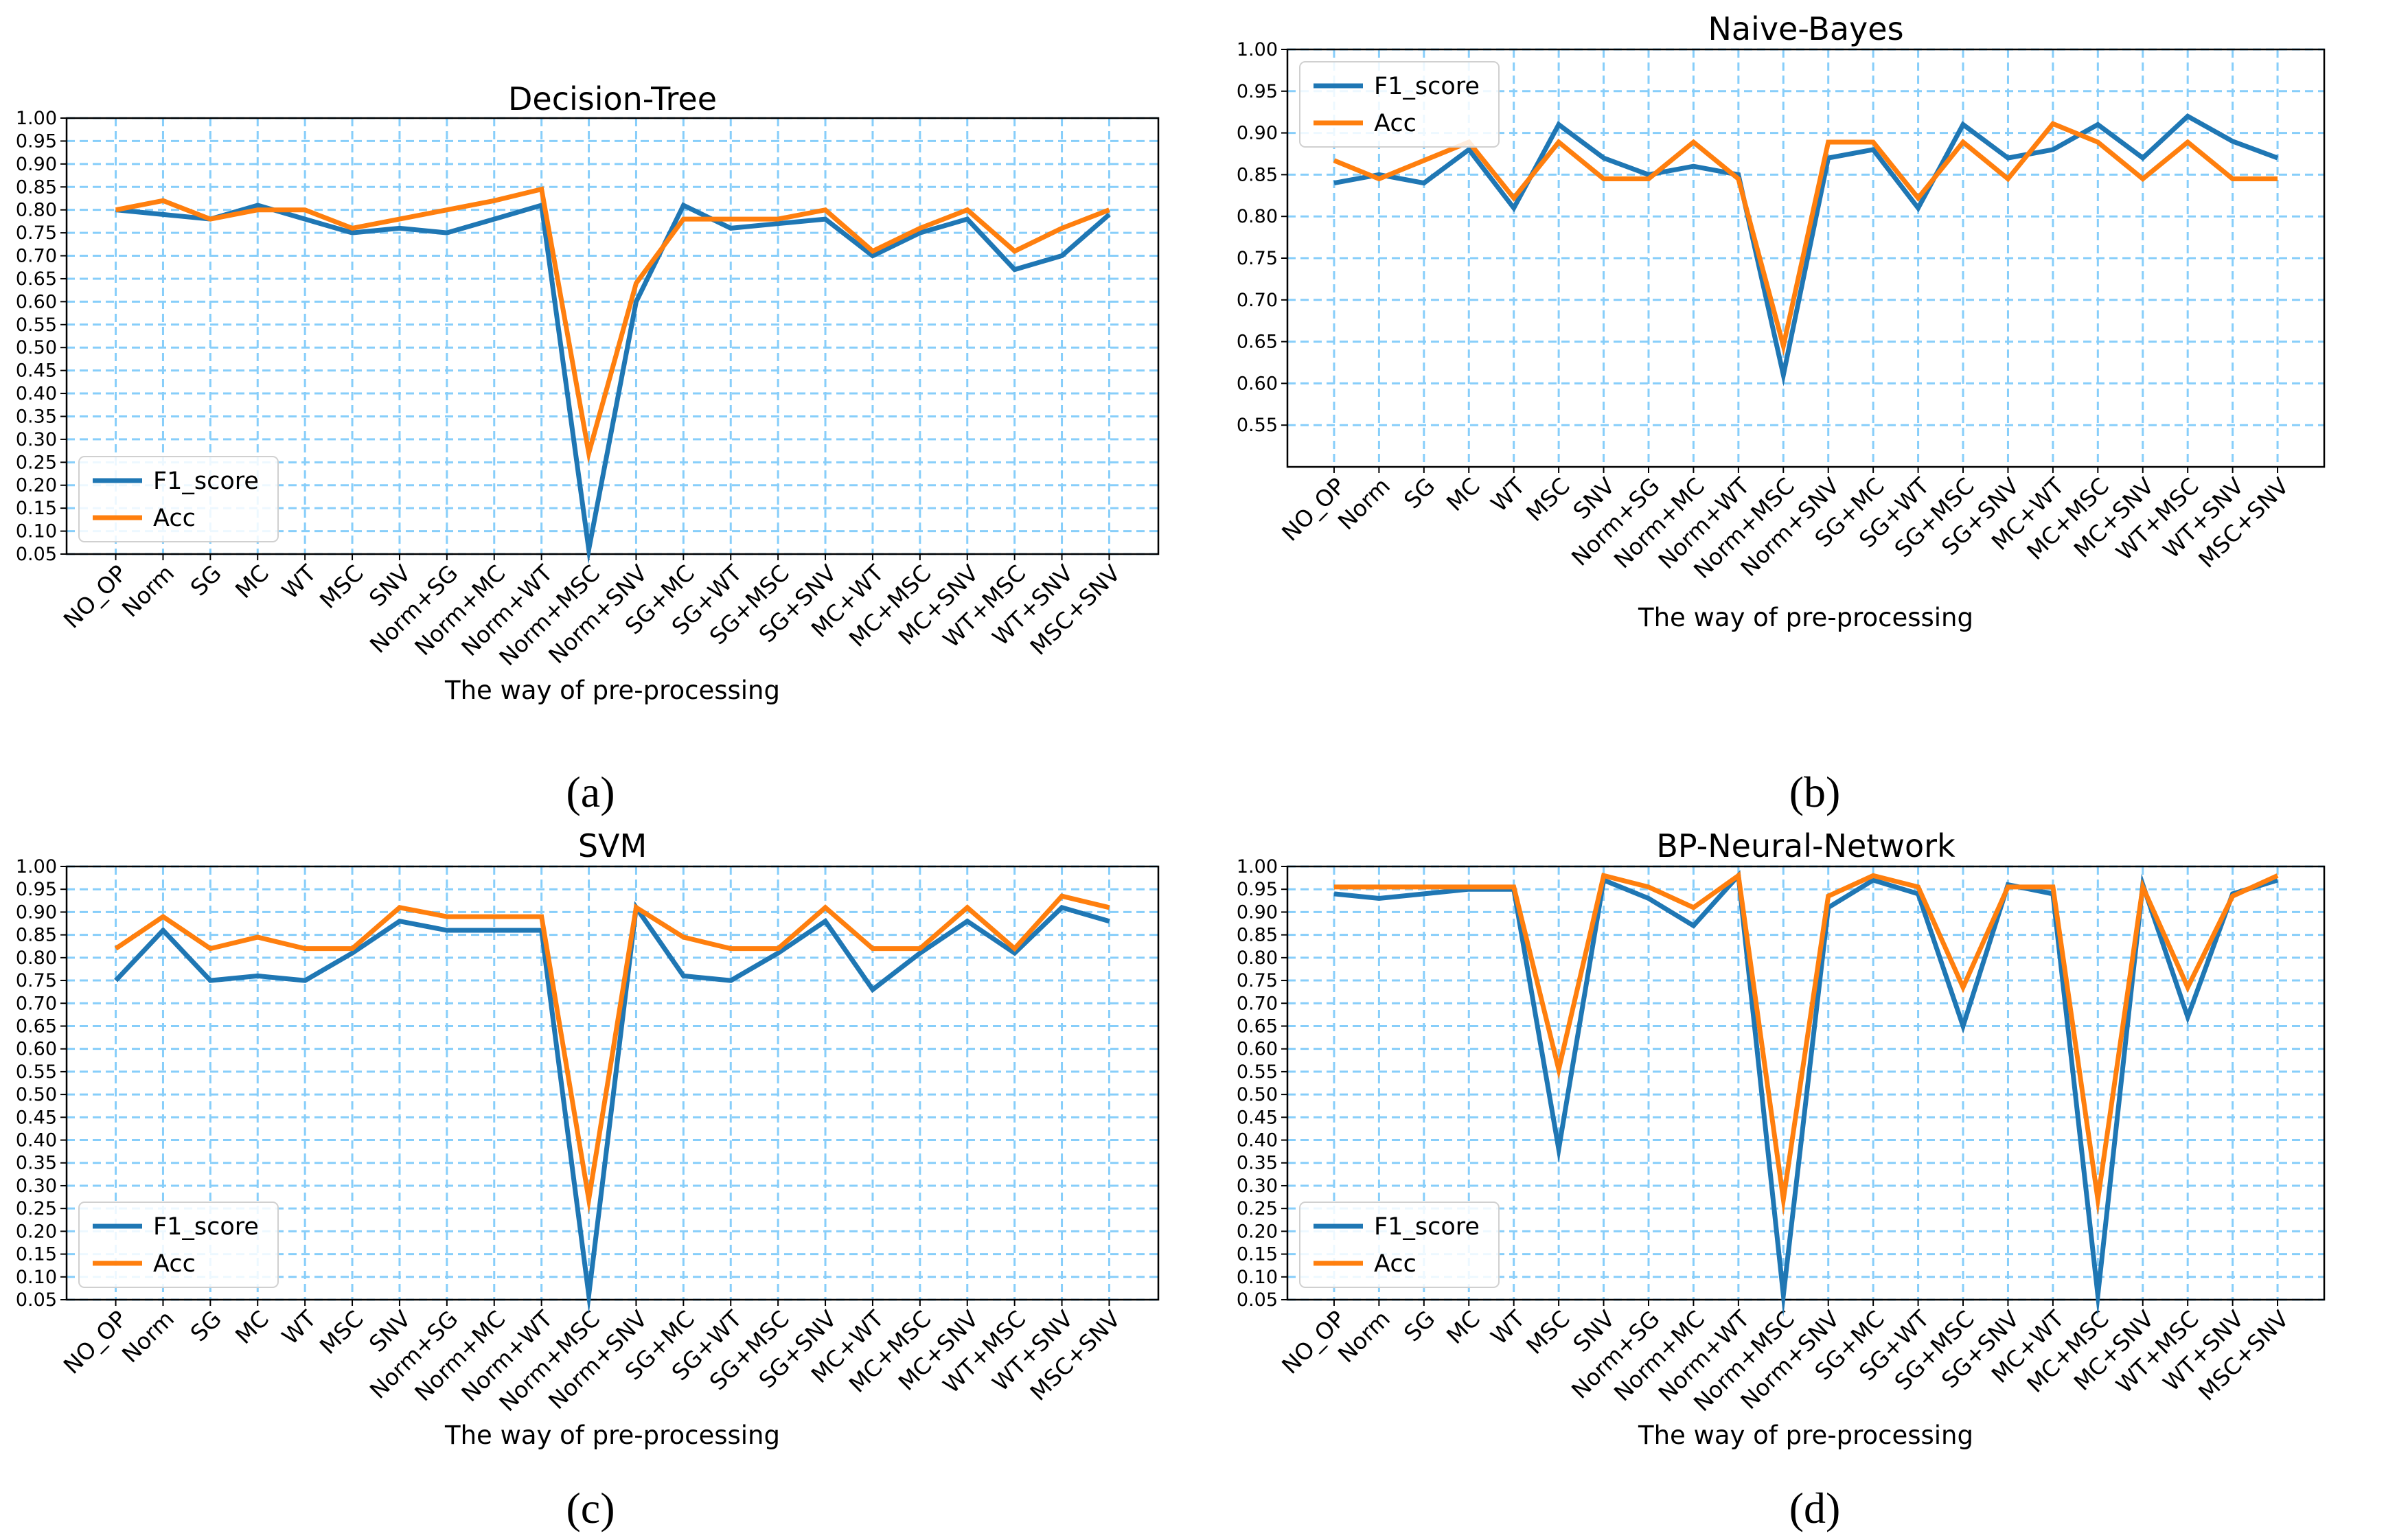 The image size is (2397, 1540). Describe the element at coordinates (1420, 1325) in the screenshot. I see `x-tick-label: SG` at that location.